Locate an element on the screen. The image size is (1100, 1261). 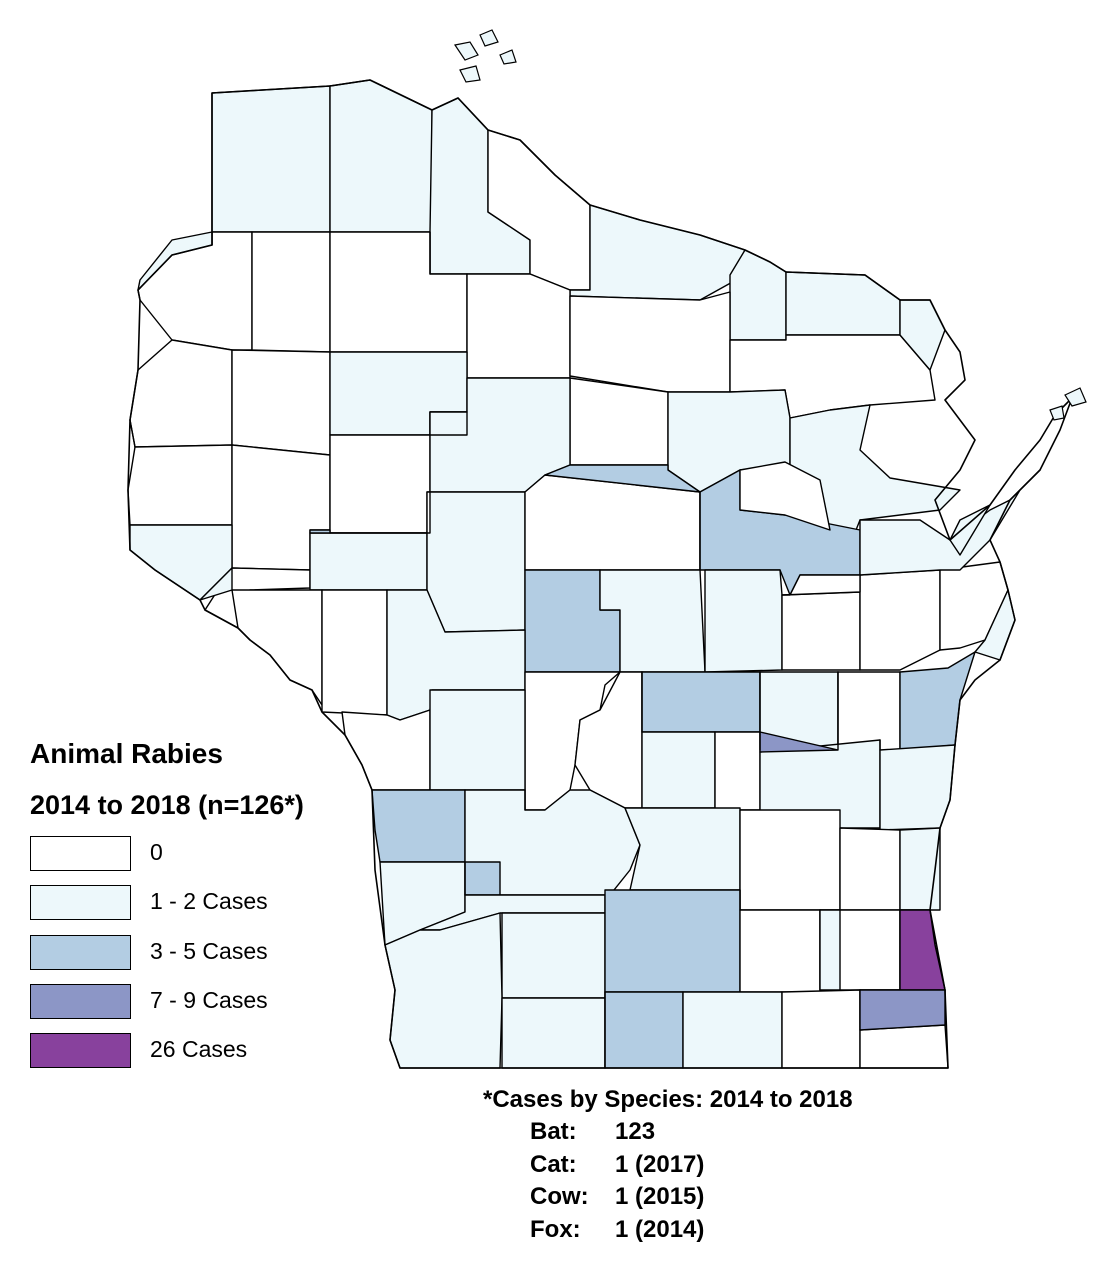
species-row: Fox: 1 (2014) is located at coordinates (691, 1232).